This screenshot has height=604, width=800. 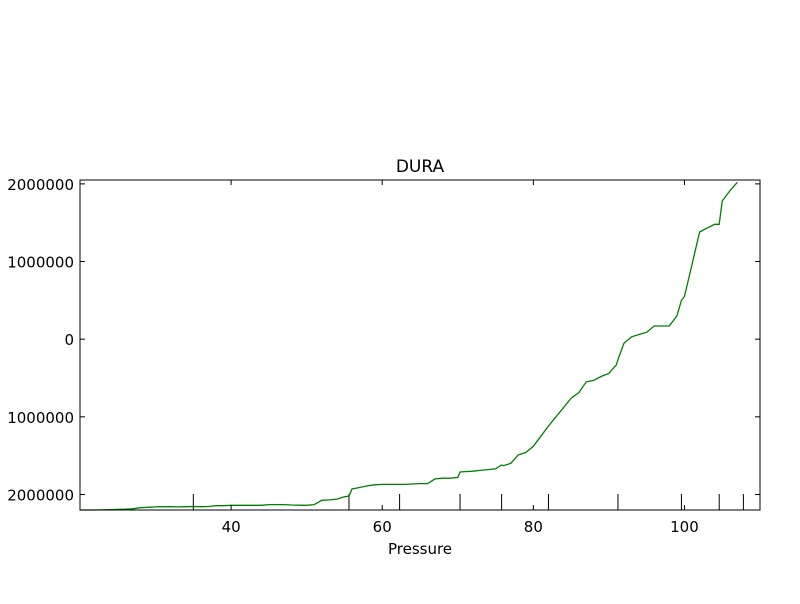 I want to click on x-tick-label: 40, so click(x=231, y=527).